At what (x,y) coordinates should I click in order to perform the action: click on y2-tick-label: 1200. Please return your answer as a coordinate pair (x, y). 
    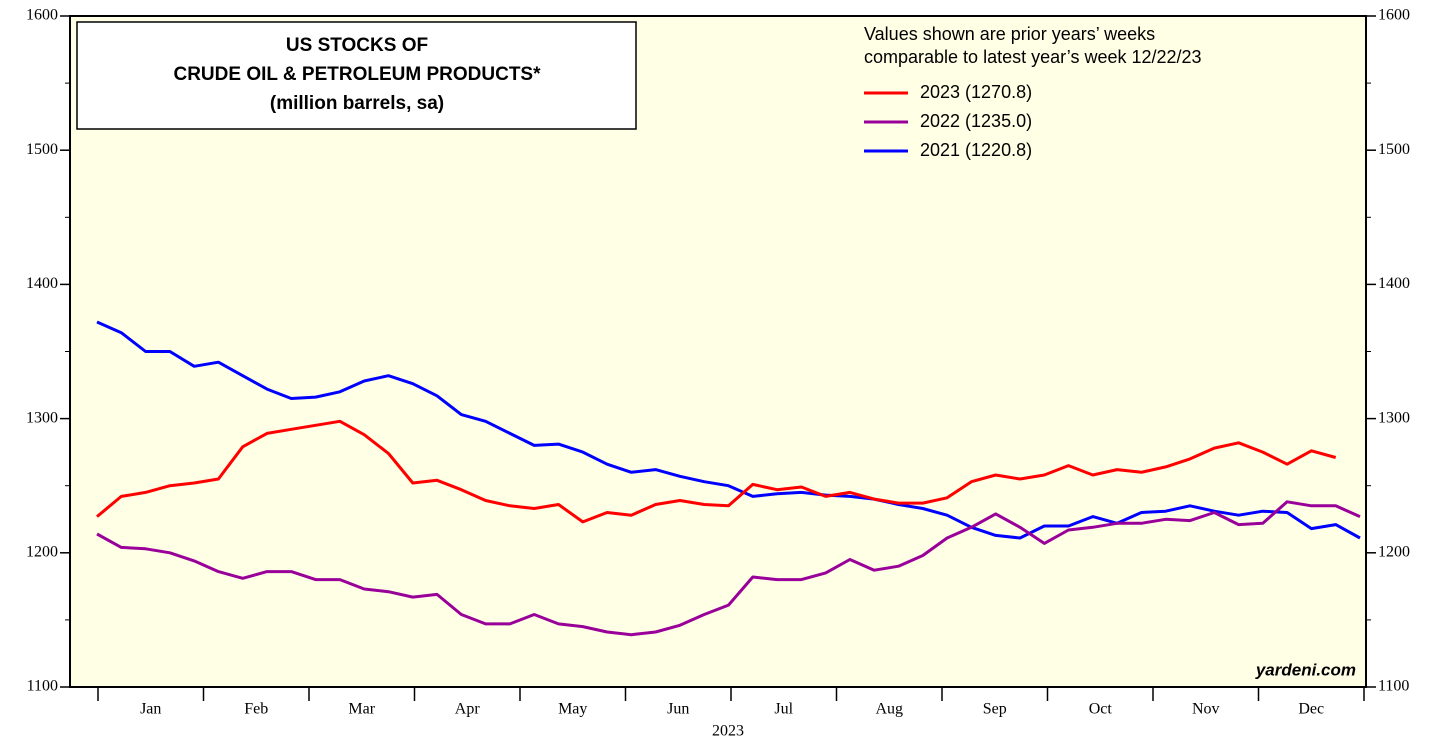
    Looking at the image, I should click on (1394, 551).